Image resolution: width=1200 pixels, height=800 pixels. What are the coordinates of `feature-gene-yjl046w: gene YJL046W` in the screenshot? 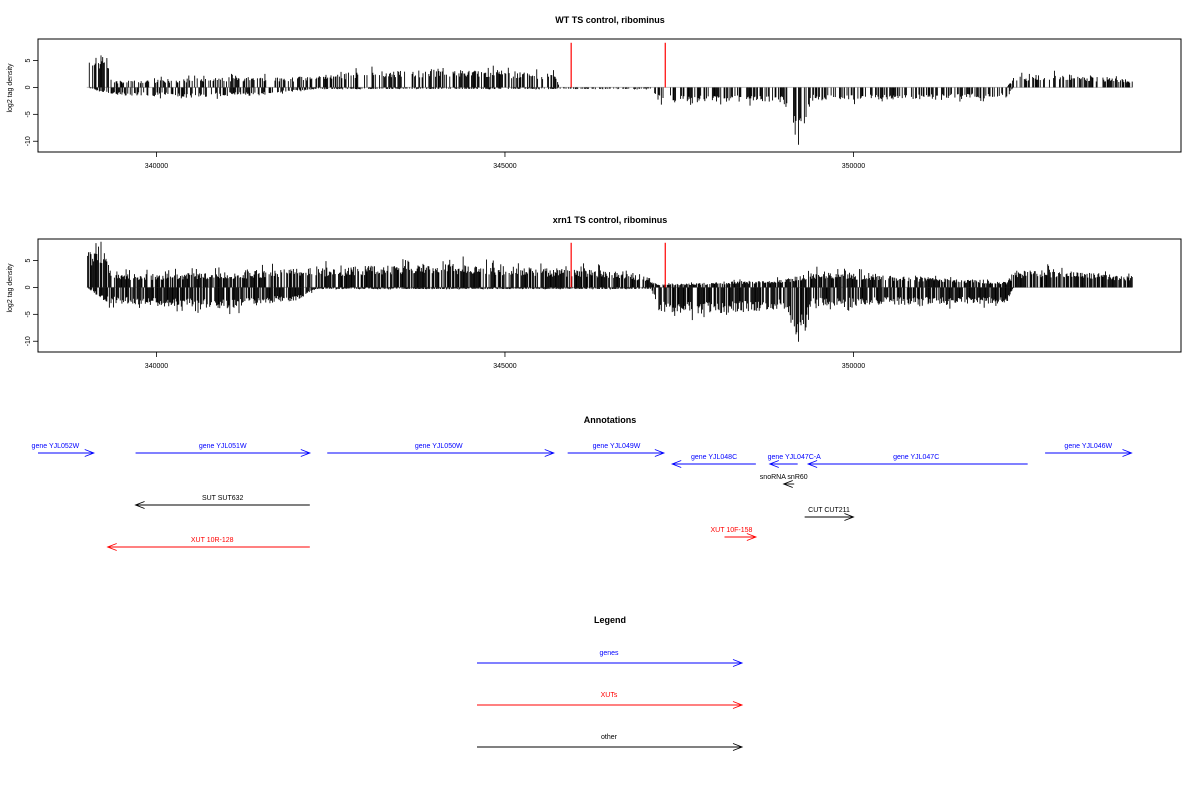 It's located at (1089, 450).